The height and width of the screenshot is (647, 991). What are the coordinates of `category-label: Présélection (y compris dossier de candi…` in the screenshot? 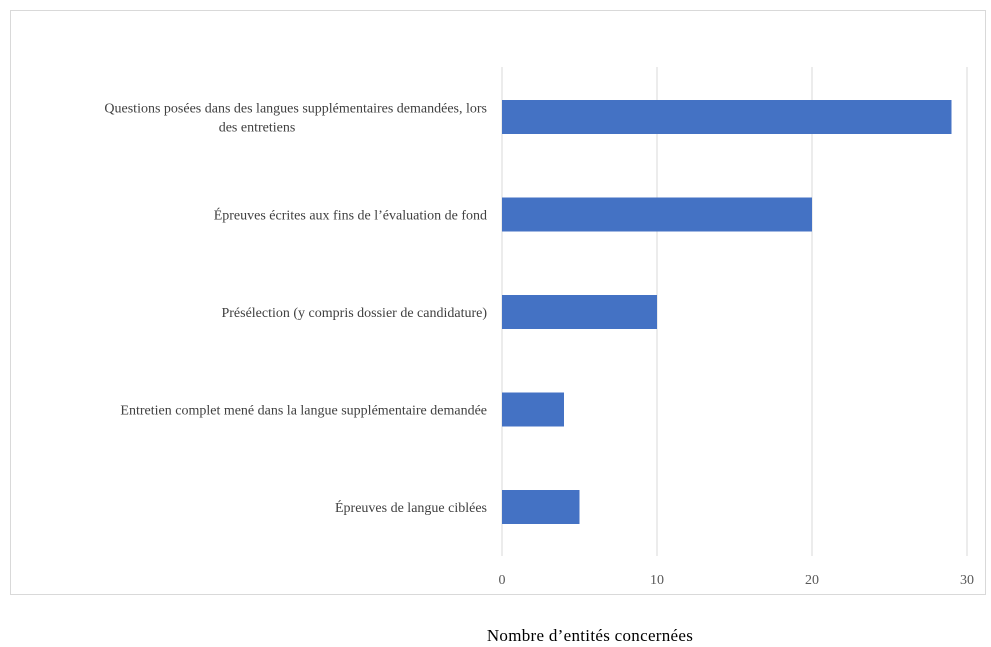 It's located at (354, 313).